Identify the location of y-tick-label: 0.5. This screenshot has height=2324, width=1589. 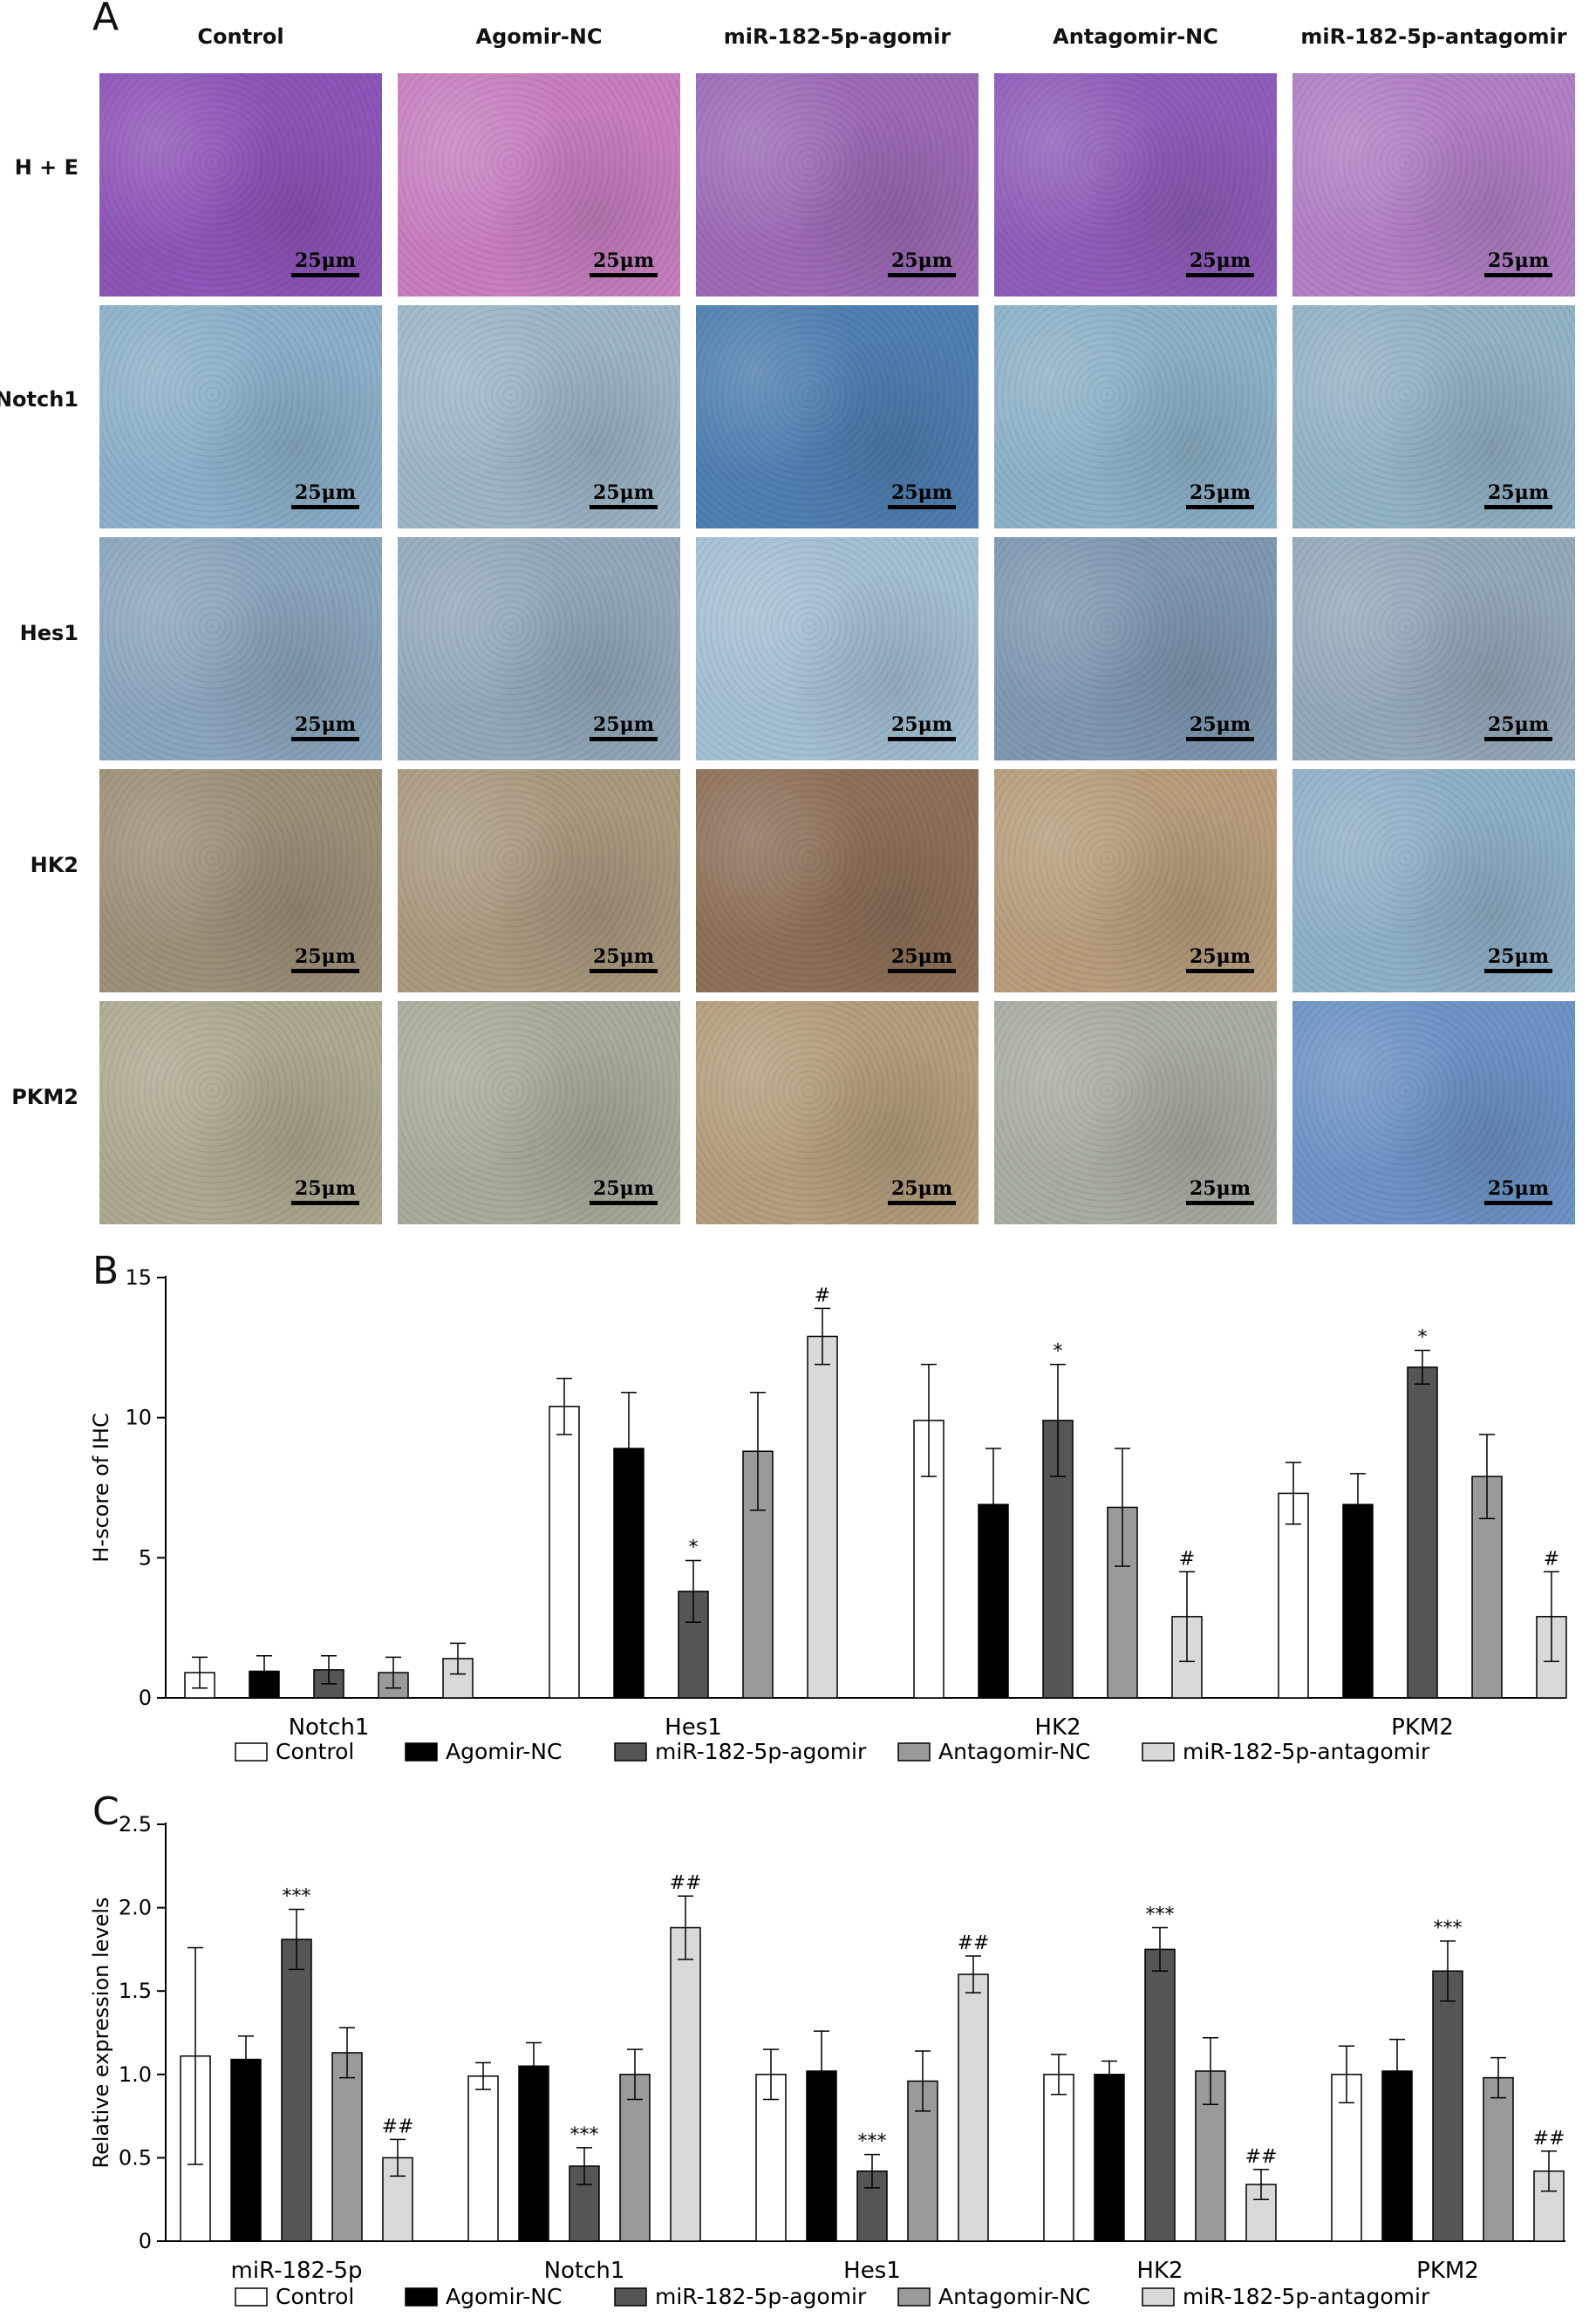
(136, 2157).